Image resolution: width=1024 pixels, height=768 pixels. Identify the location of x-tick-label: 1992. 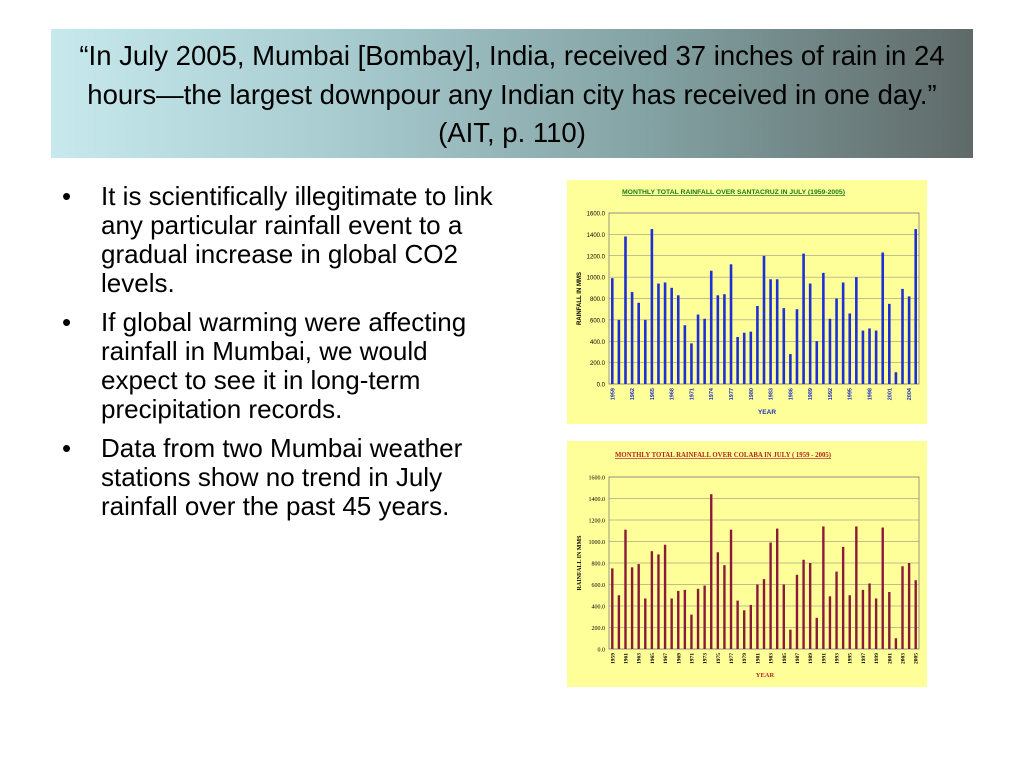
(831, 394).